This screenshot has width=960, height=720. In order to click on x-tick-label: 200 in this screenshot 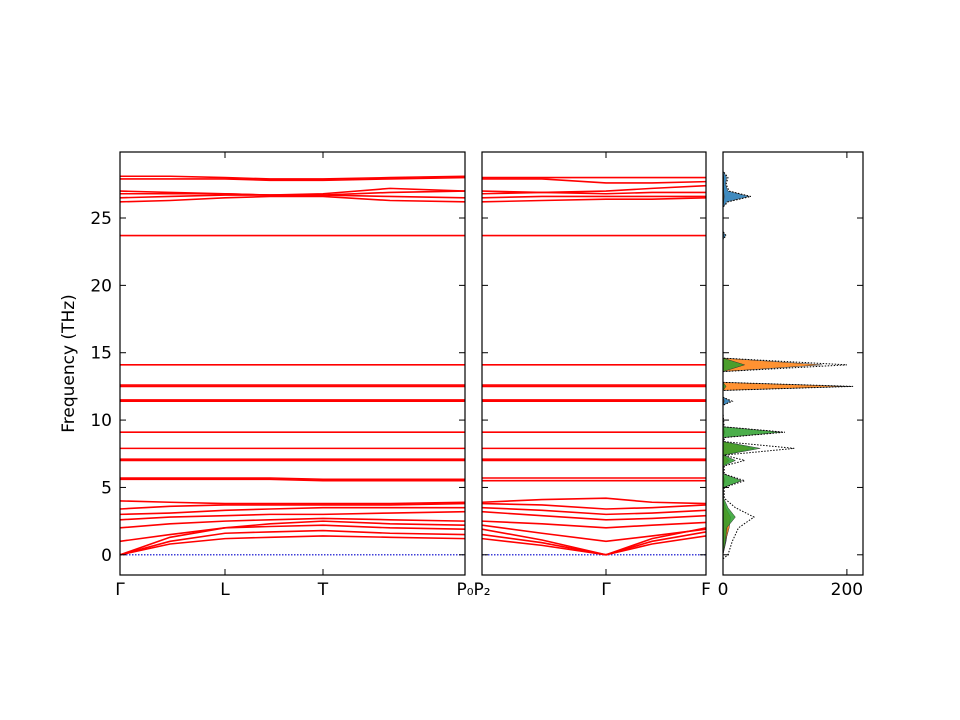, I will do `click(847, 590)`.